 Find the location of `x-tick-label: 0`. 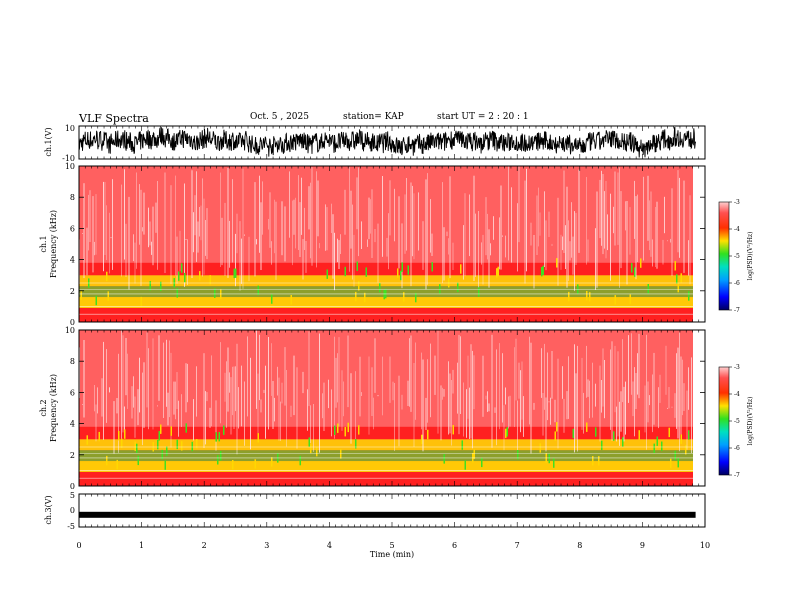

x-tick-label: 0 is located at coordinates (78, 545).